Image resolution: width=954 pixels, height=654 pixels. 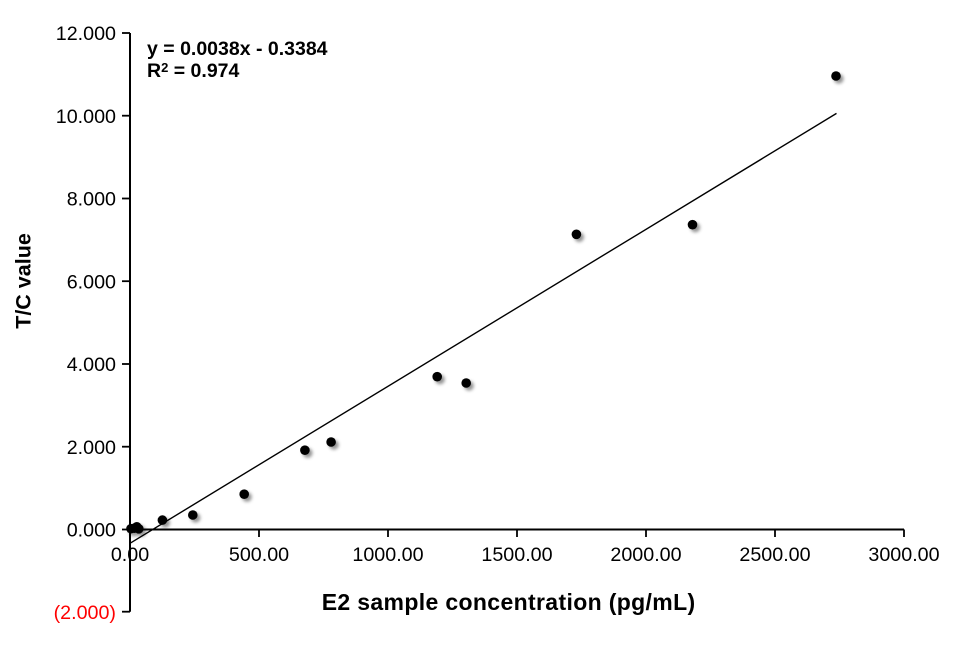 What do you see at coordinates (193, 71) in the screenshot?
I see `svg-text: R2 = 0.974` at bounding box center [193, 71].